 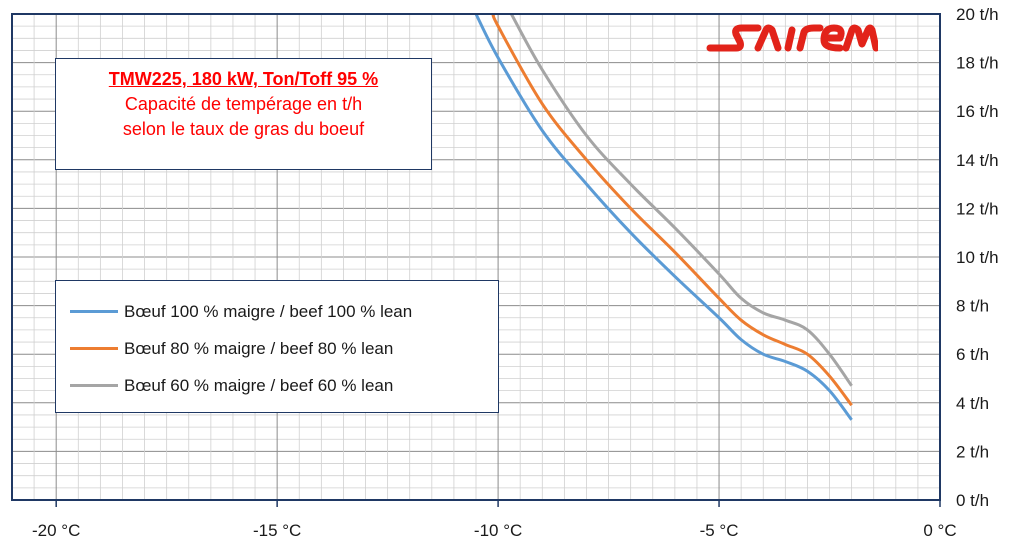 I want to click on legend-label: Bœuf 100 % maigre / beef 100 % lean, so click(x=268, y=311).